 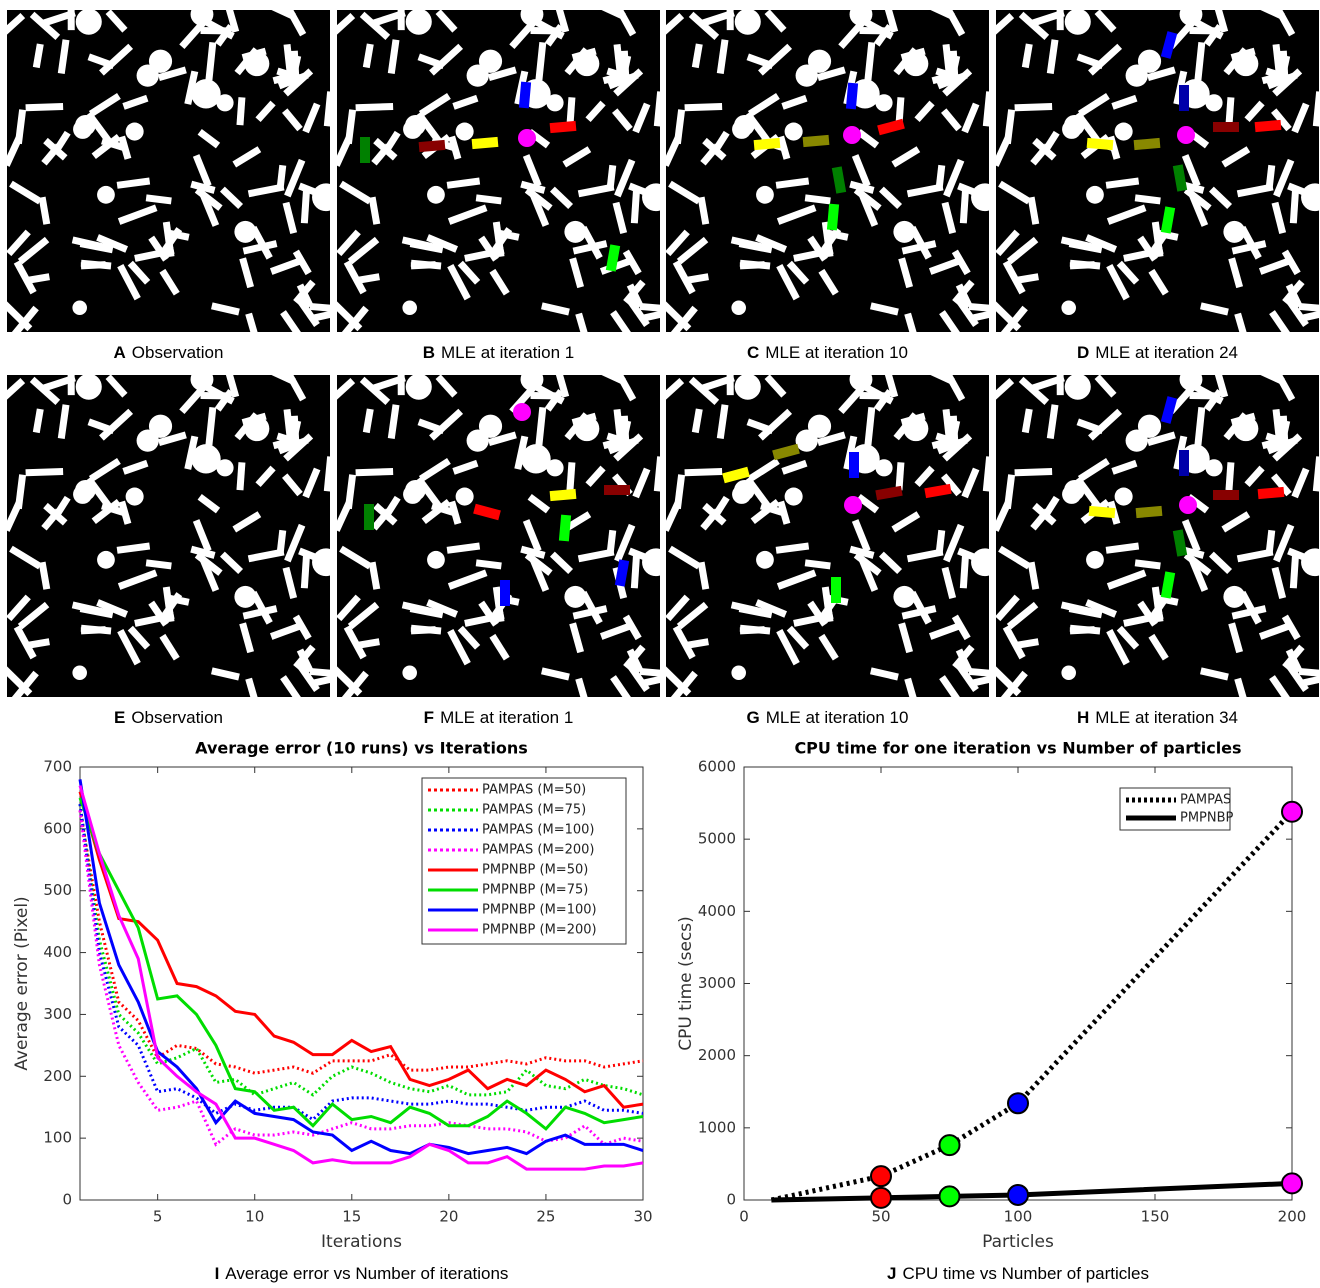 I want to click on x-tick-label: 50, so click(x=880, y=1217).